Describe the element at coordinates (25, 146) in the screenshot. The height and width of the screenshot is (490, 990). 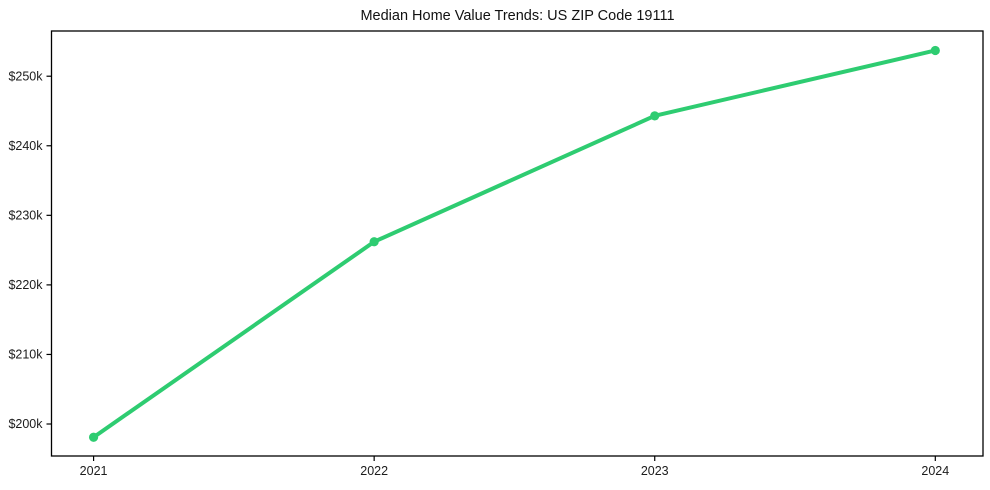
I see `y-tick-label: $240k` at that location.